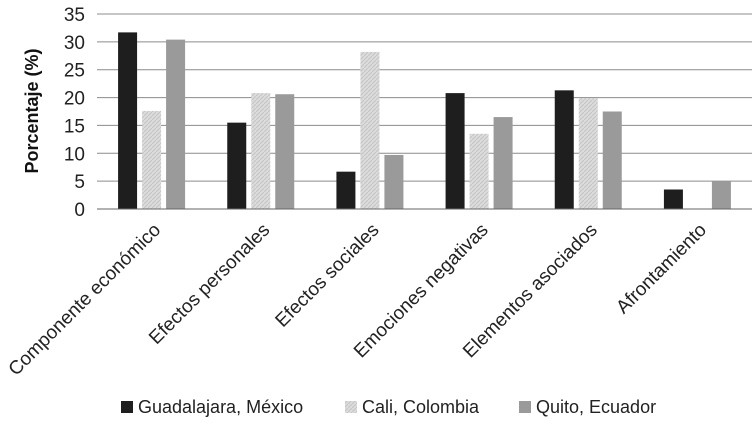  What do you see at coordinates (74, 154) in the screenshot?
I see `y-tick-label: 10` at bounding box center [74, 154].